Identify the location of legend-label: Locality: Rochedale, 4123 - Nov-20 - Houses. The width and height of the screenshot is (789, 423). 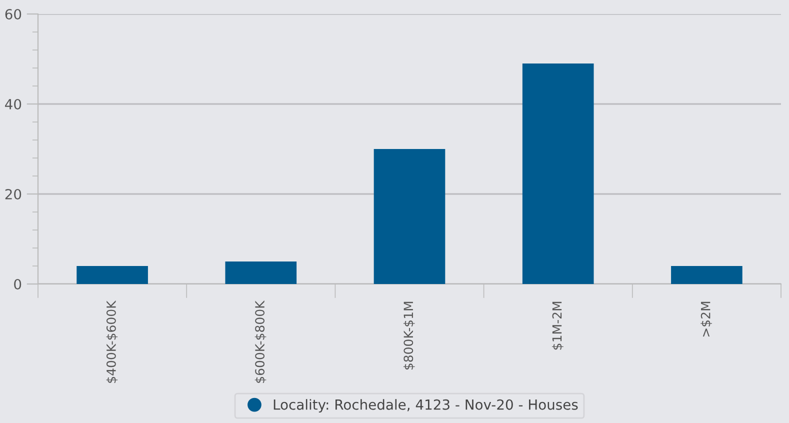
(426, 406).